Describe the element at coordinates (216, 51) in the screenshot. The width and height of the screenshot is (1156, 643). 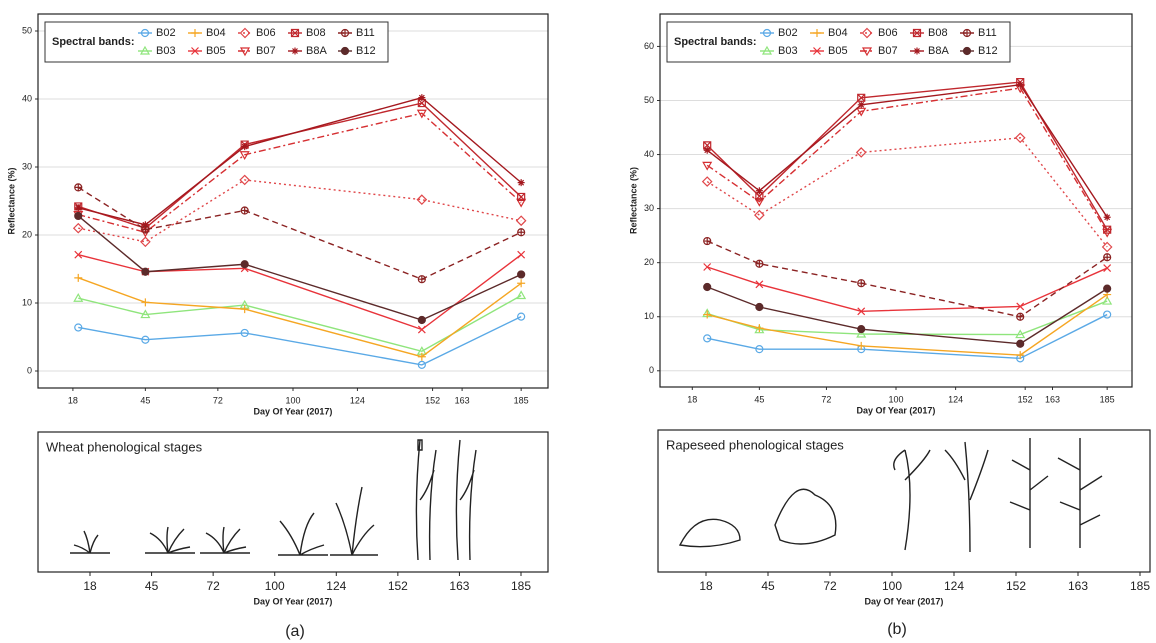
I see `legend-label: B05` at that location.